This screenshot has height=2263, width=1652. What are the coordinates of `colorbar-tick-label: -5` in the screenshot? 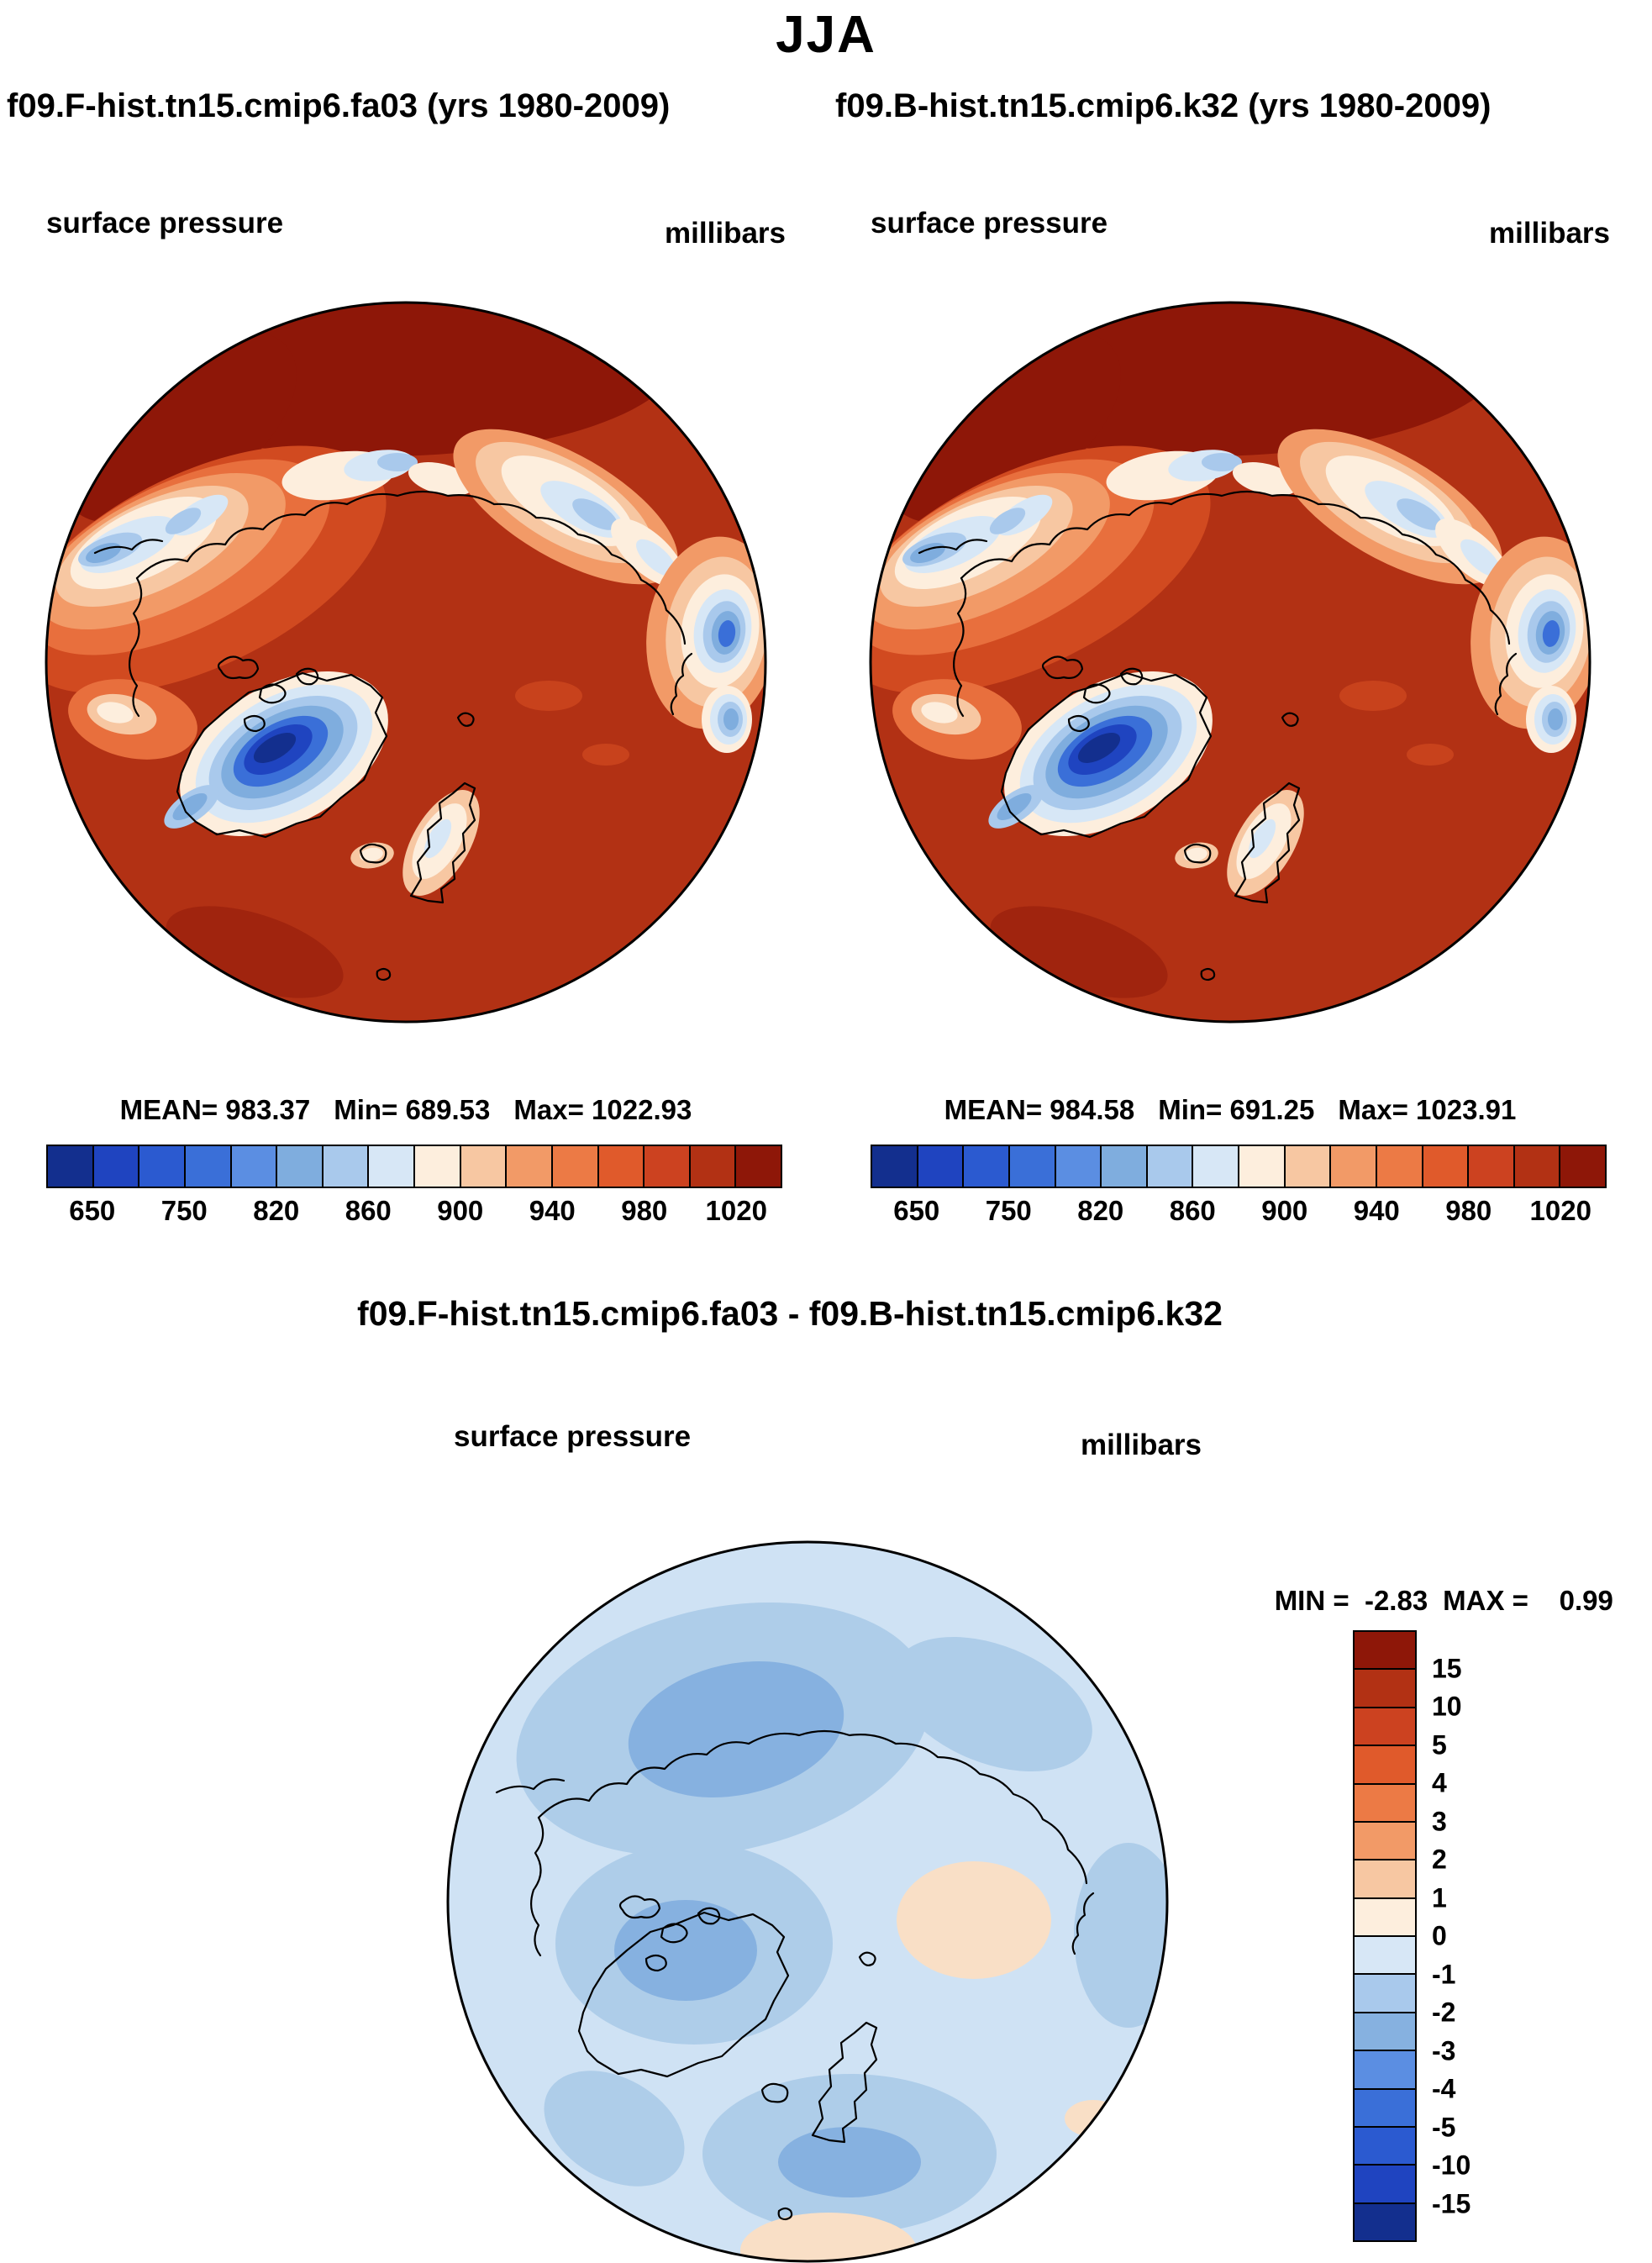 It's located at (1444, 2127).